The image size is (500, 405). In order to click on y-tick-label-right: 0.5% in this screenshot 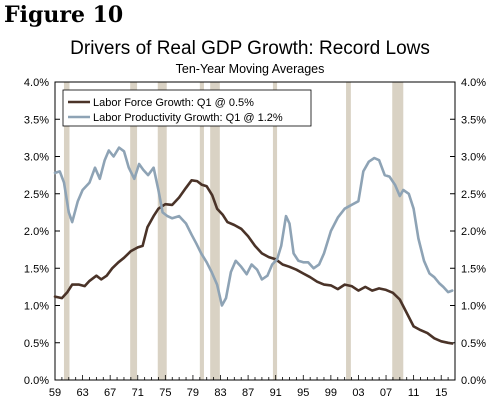, I will do `click(473, 344)`.